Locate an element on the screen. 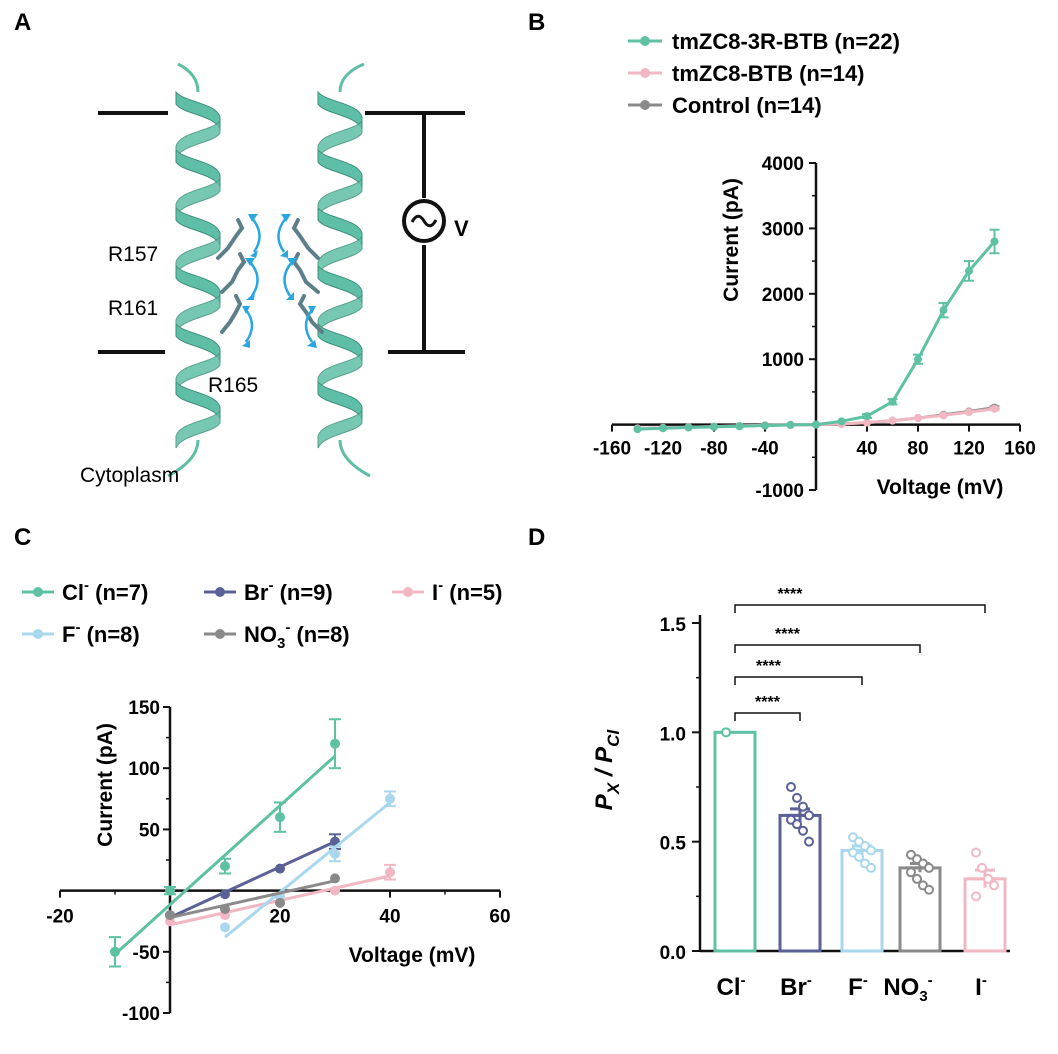  legend-label-0: Cl- (n=7) is located at coordinates (105, 591).